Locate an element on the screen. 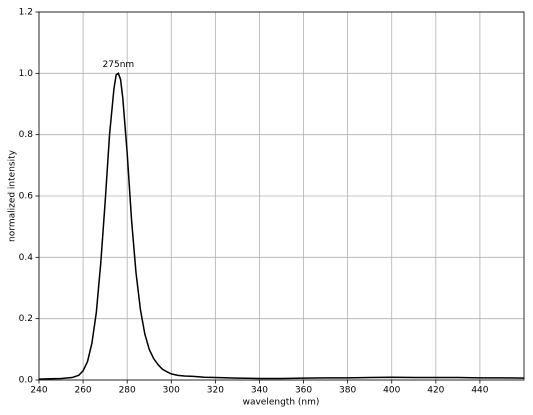  x-tick-label: 380 is located at coordinates (347, 391).